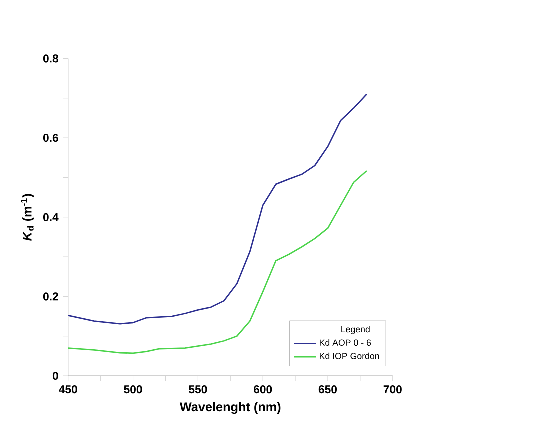 Image resolution: width=534 pixels, height=428 pixels. I want to click on x-tick-label: 700, so click(393, 389).